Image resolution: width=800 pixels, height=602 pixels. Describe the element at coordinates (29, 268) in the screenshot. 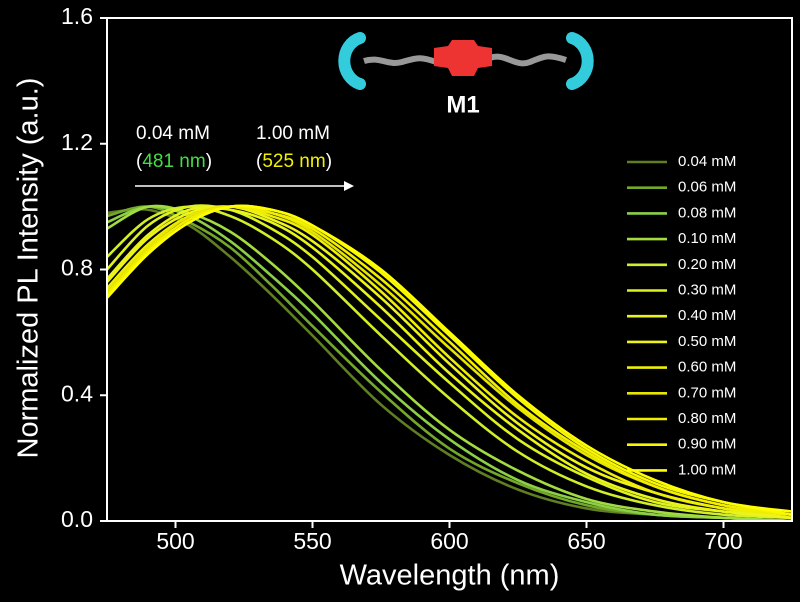

I see `y-axis-title: Normalized PL Intensity (a.u.)` at that location.